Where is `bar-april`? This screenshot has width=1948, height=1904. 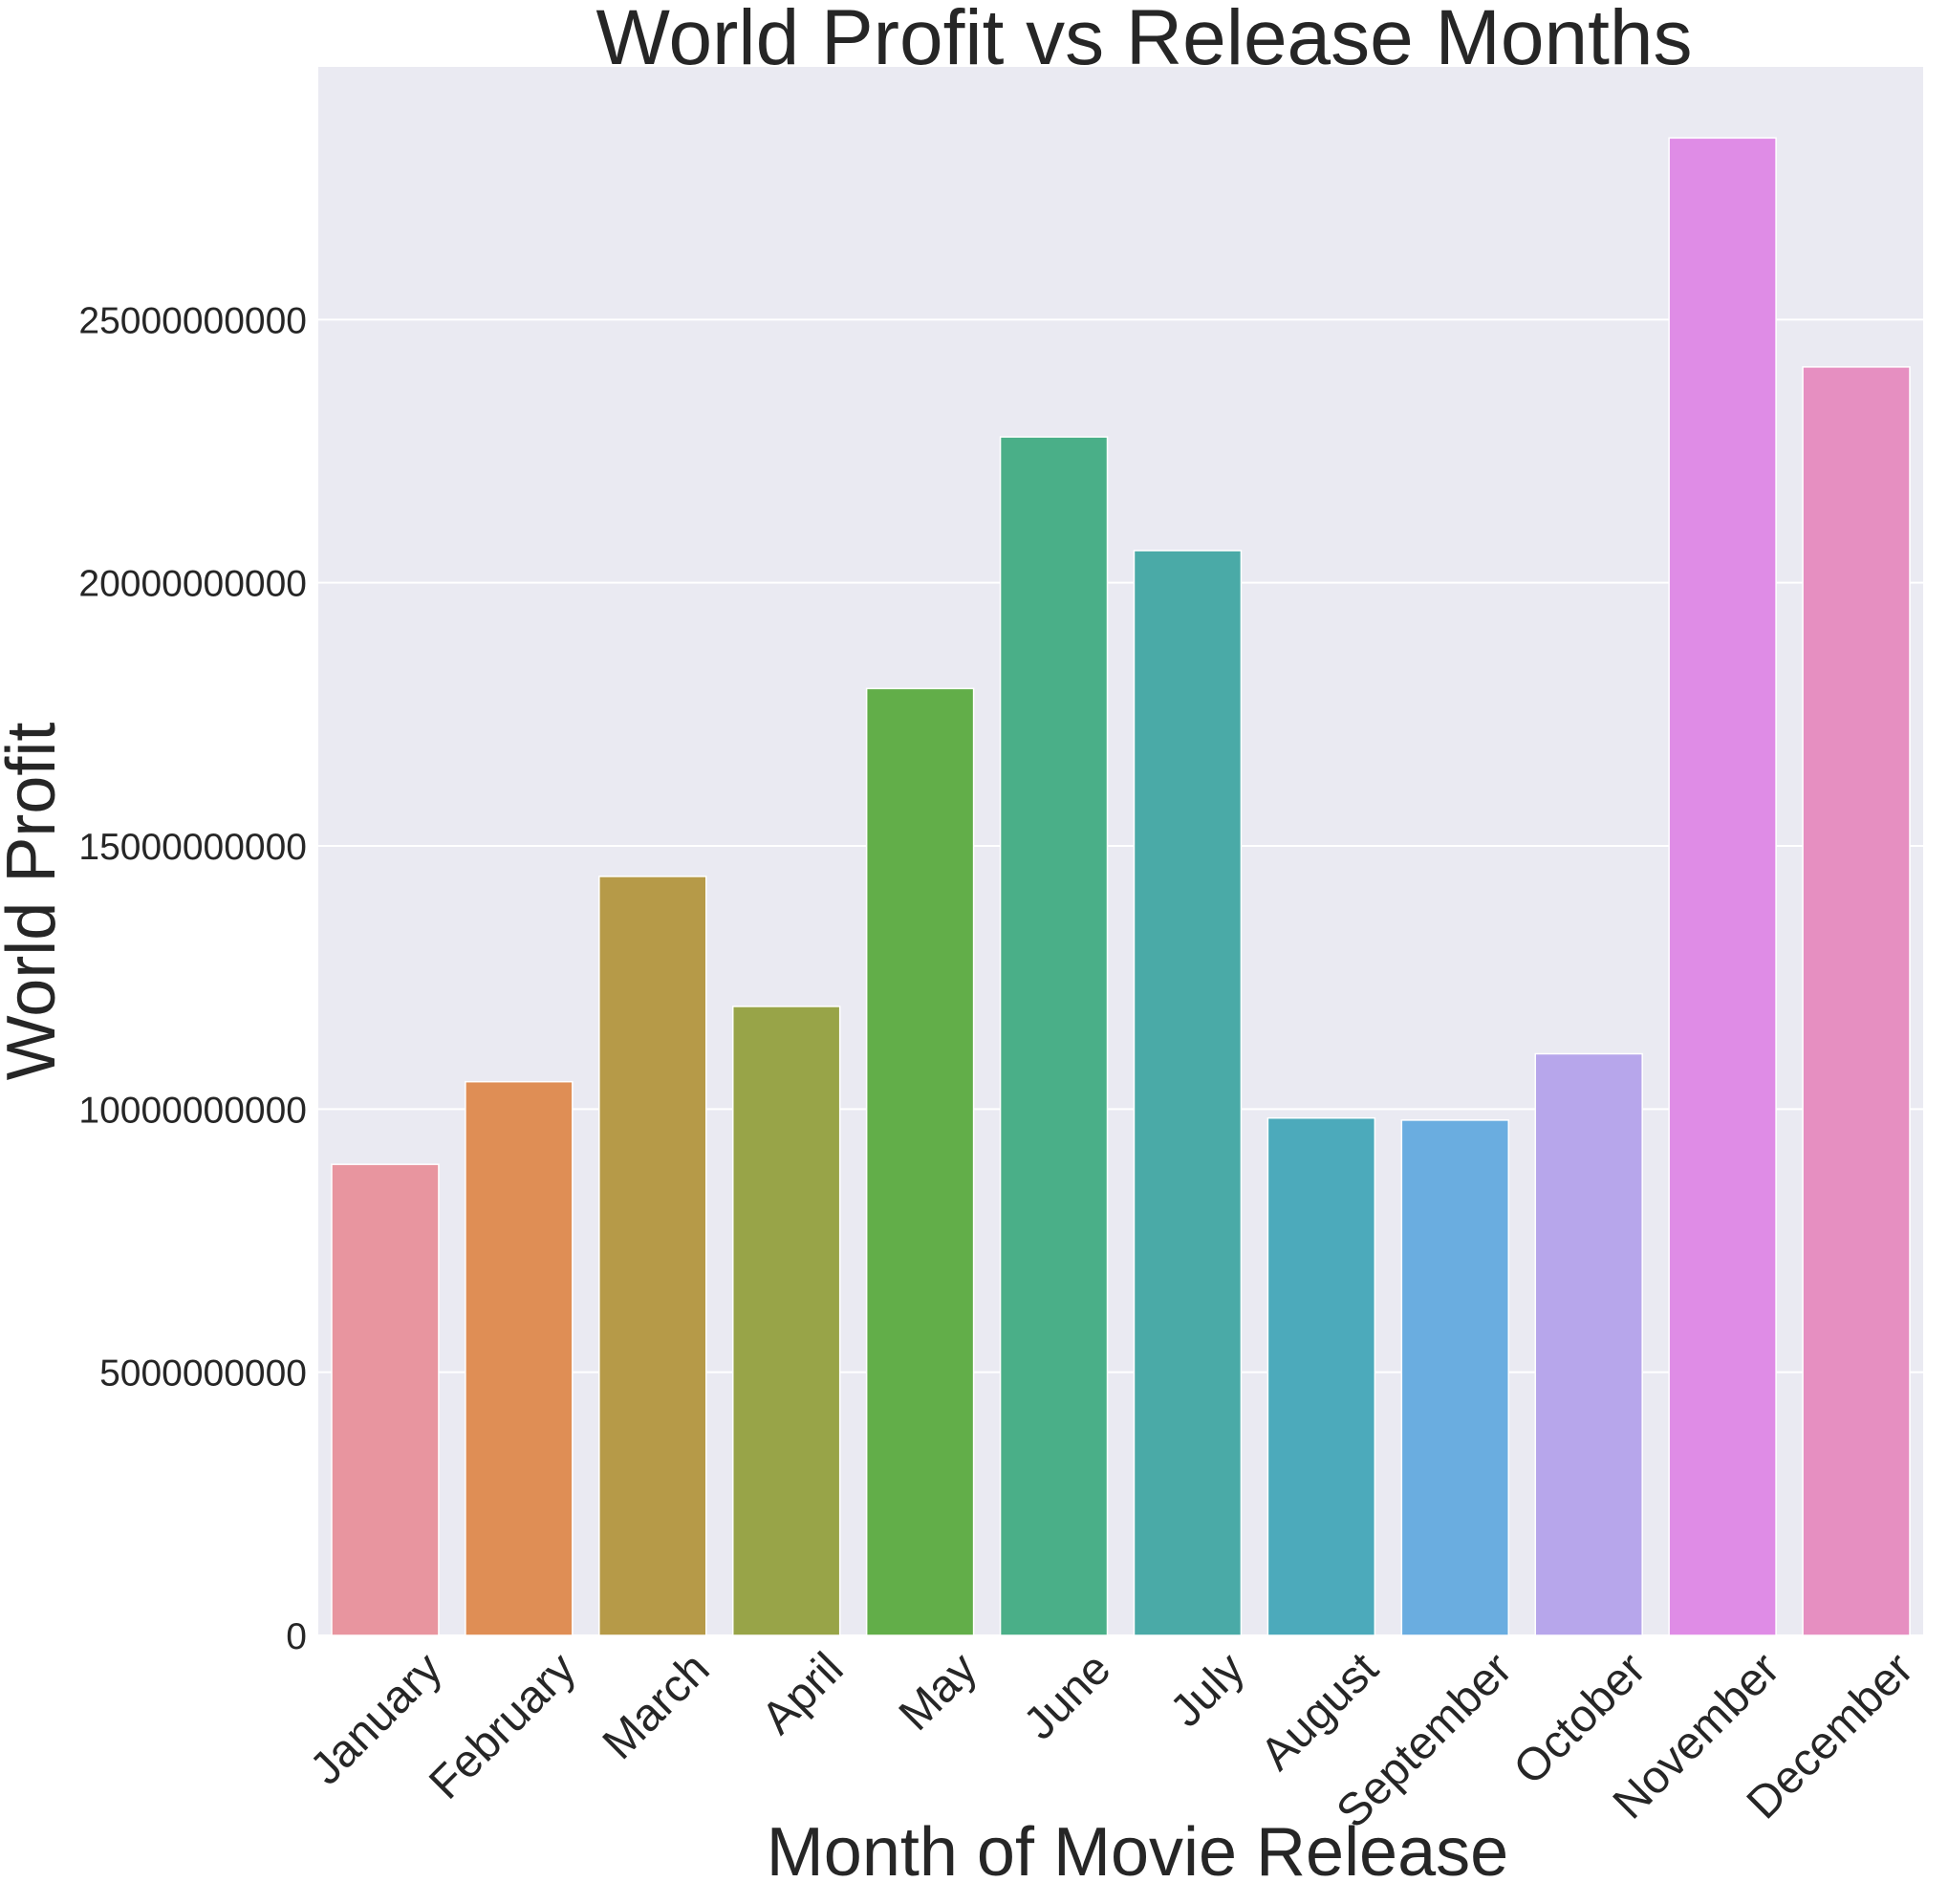 bar-april is located at coordinates (786, 1321).